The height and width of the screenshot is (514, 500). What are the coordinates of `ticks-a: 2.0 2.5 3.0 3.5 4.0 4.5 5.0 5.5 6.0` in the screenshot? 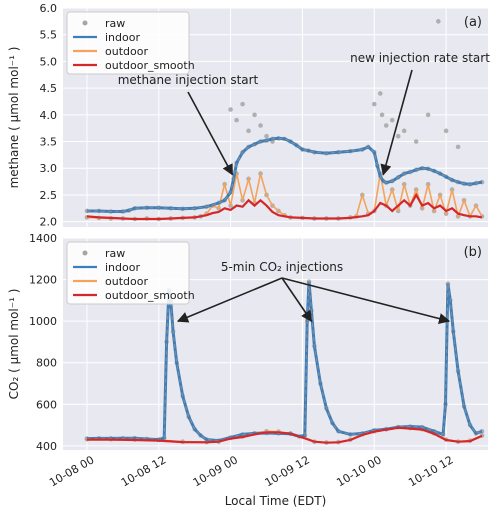 It's located at (49, 115).